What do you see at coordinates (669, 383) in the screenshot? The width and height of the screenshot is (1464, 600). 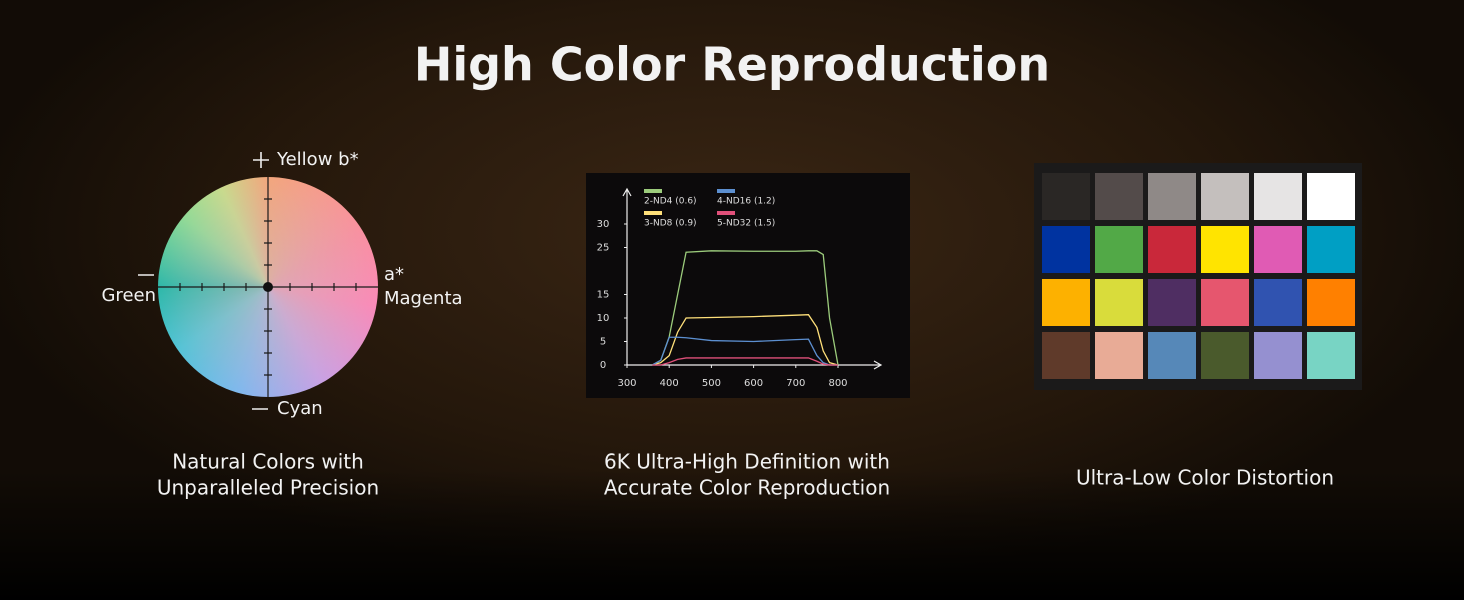 I see `x-tick-label: 400` at bounding box center [669, 383].